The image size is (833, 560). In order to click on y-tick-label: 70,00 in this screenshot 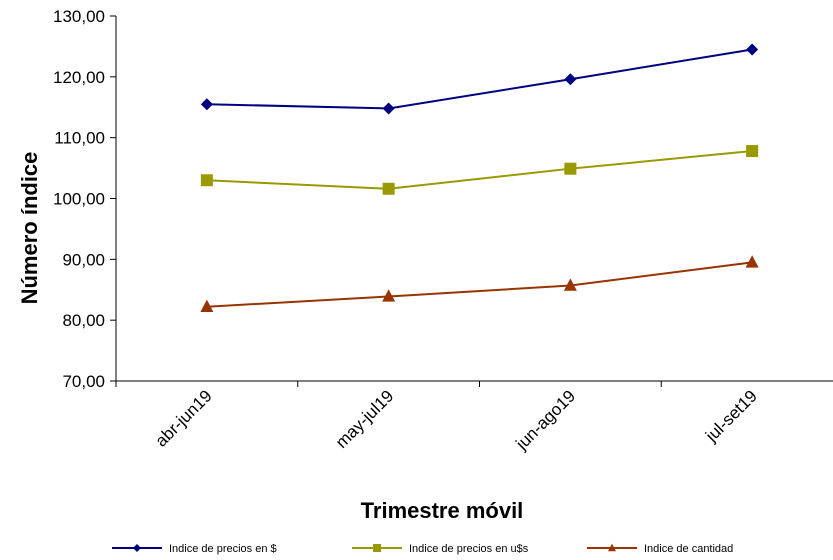, I will do `click(83, 381)`.